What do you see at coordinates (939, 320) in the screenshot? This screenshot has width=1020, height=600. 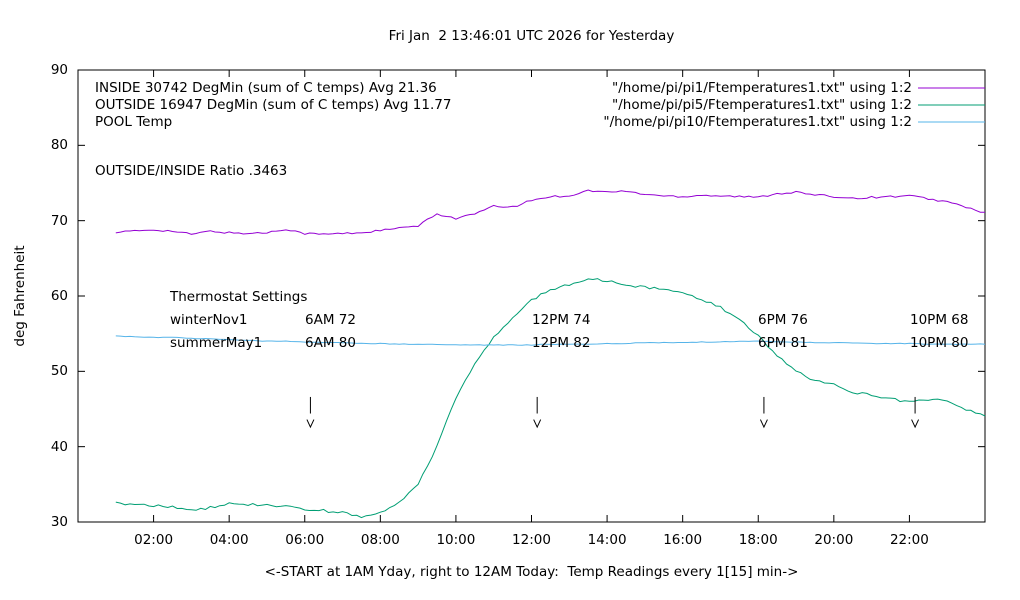 I see `thermostat-winter-10pm: 10PM 68` at bounding box center [939, 320].